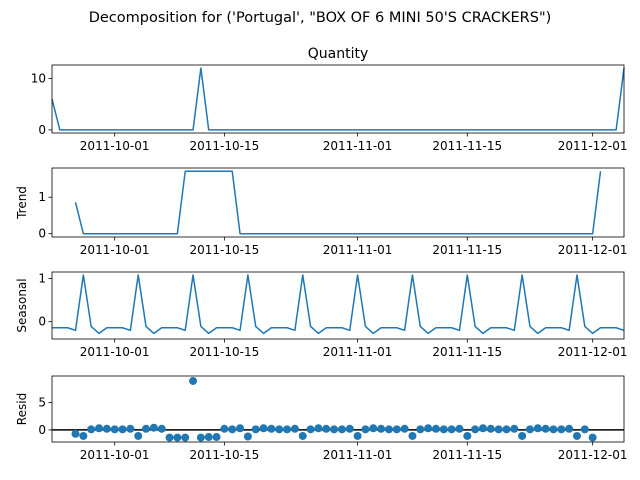 Image resolution: width=640 pixels, height=480 pixels. I want to click on panel-title: Quantity, so click(338, 54).